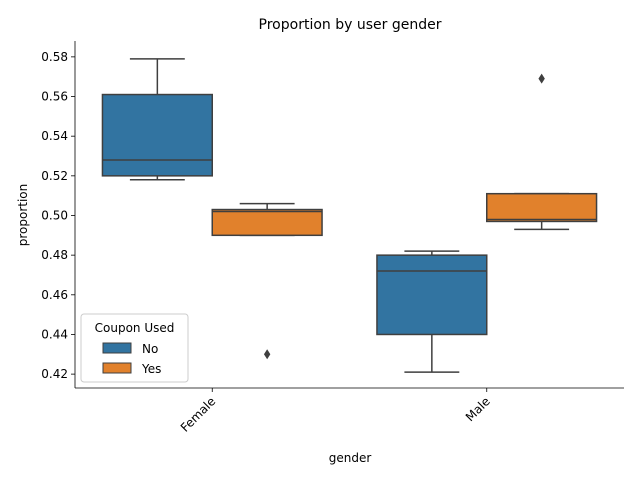 The image size is (640, 485). I want to click on y-tick-label: 0.54, so click(54, 136).